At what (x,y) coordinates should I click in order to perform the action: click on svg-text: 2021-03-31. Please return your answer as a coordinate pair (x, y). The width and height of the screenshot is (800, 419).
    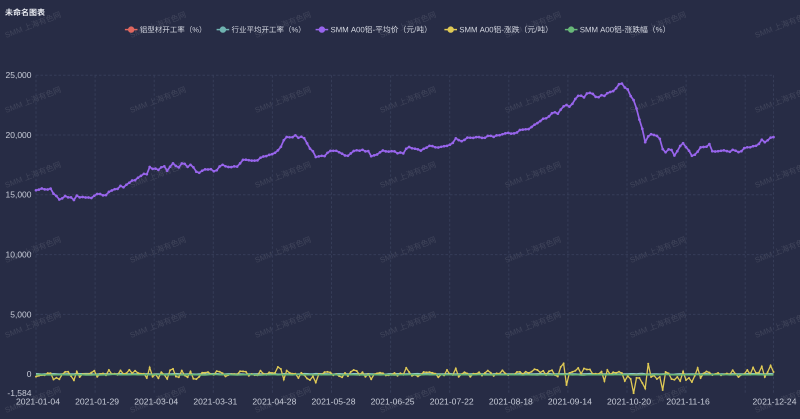
    Looking at the image, I should click on (215, 402).